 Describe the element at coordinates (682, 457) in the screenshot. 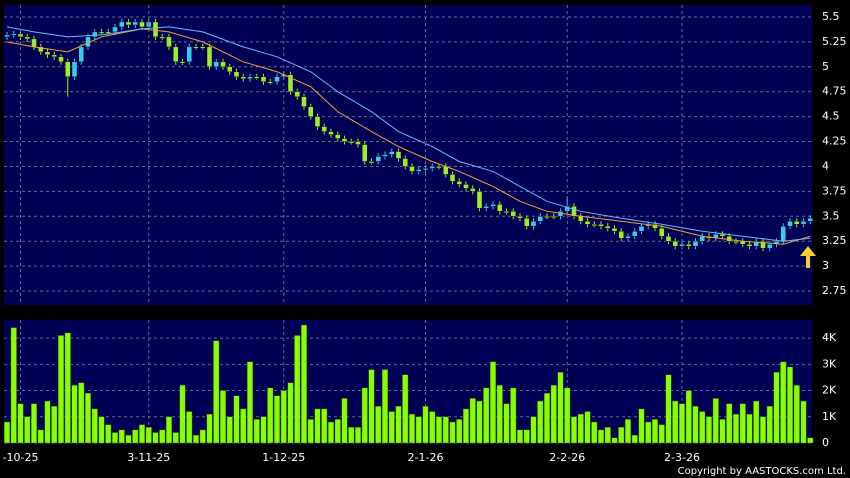

I see `x-tick-label: 2-3-26` at that location.